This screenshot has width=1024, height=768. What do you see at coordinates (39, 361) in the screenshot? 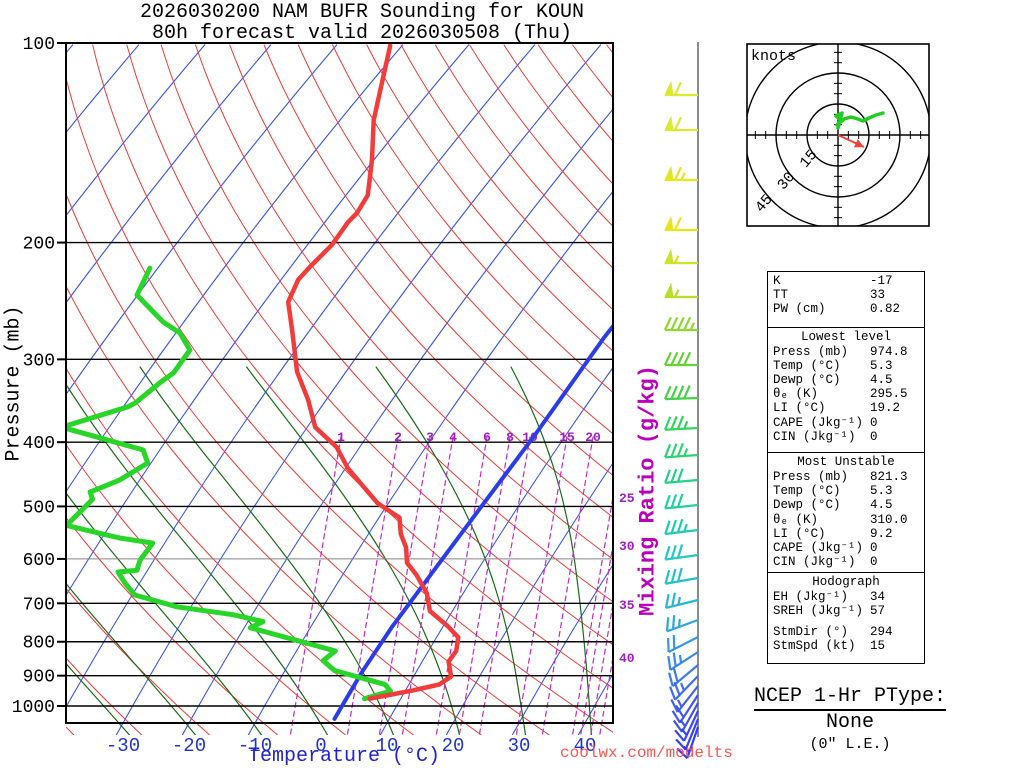
I see `pressure-tick-label: 300` at bounding box center [39, 361].